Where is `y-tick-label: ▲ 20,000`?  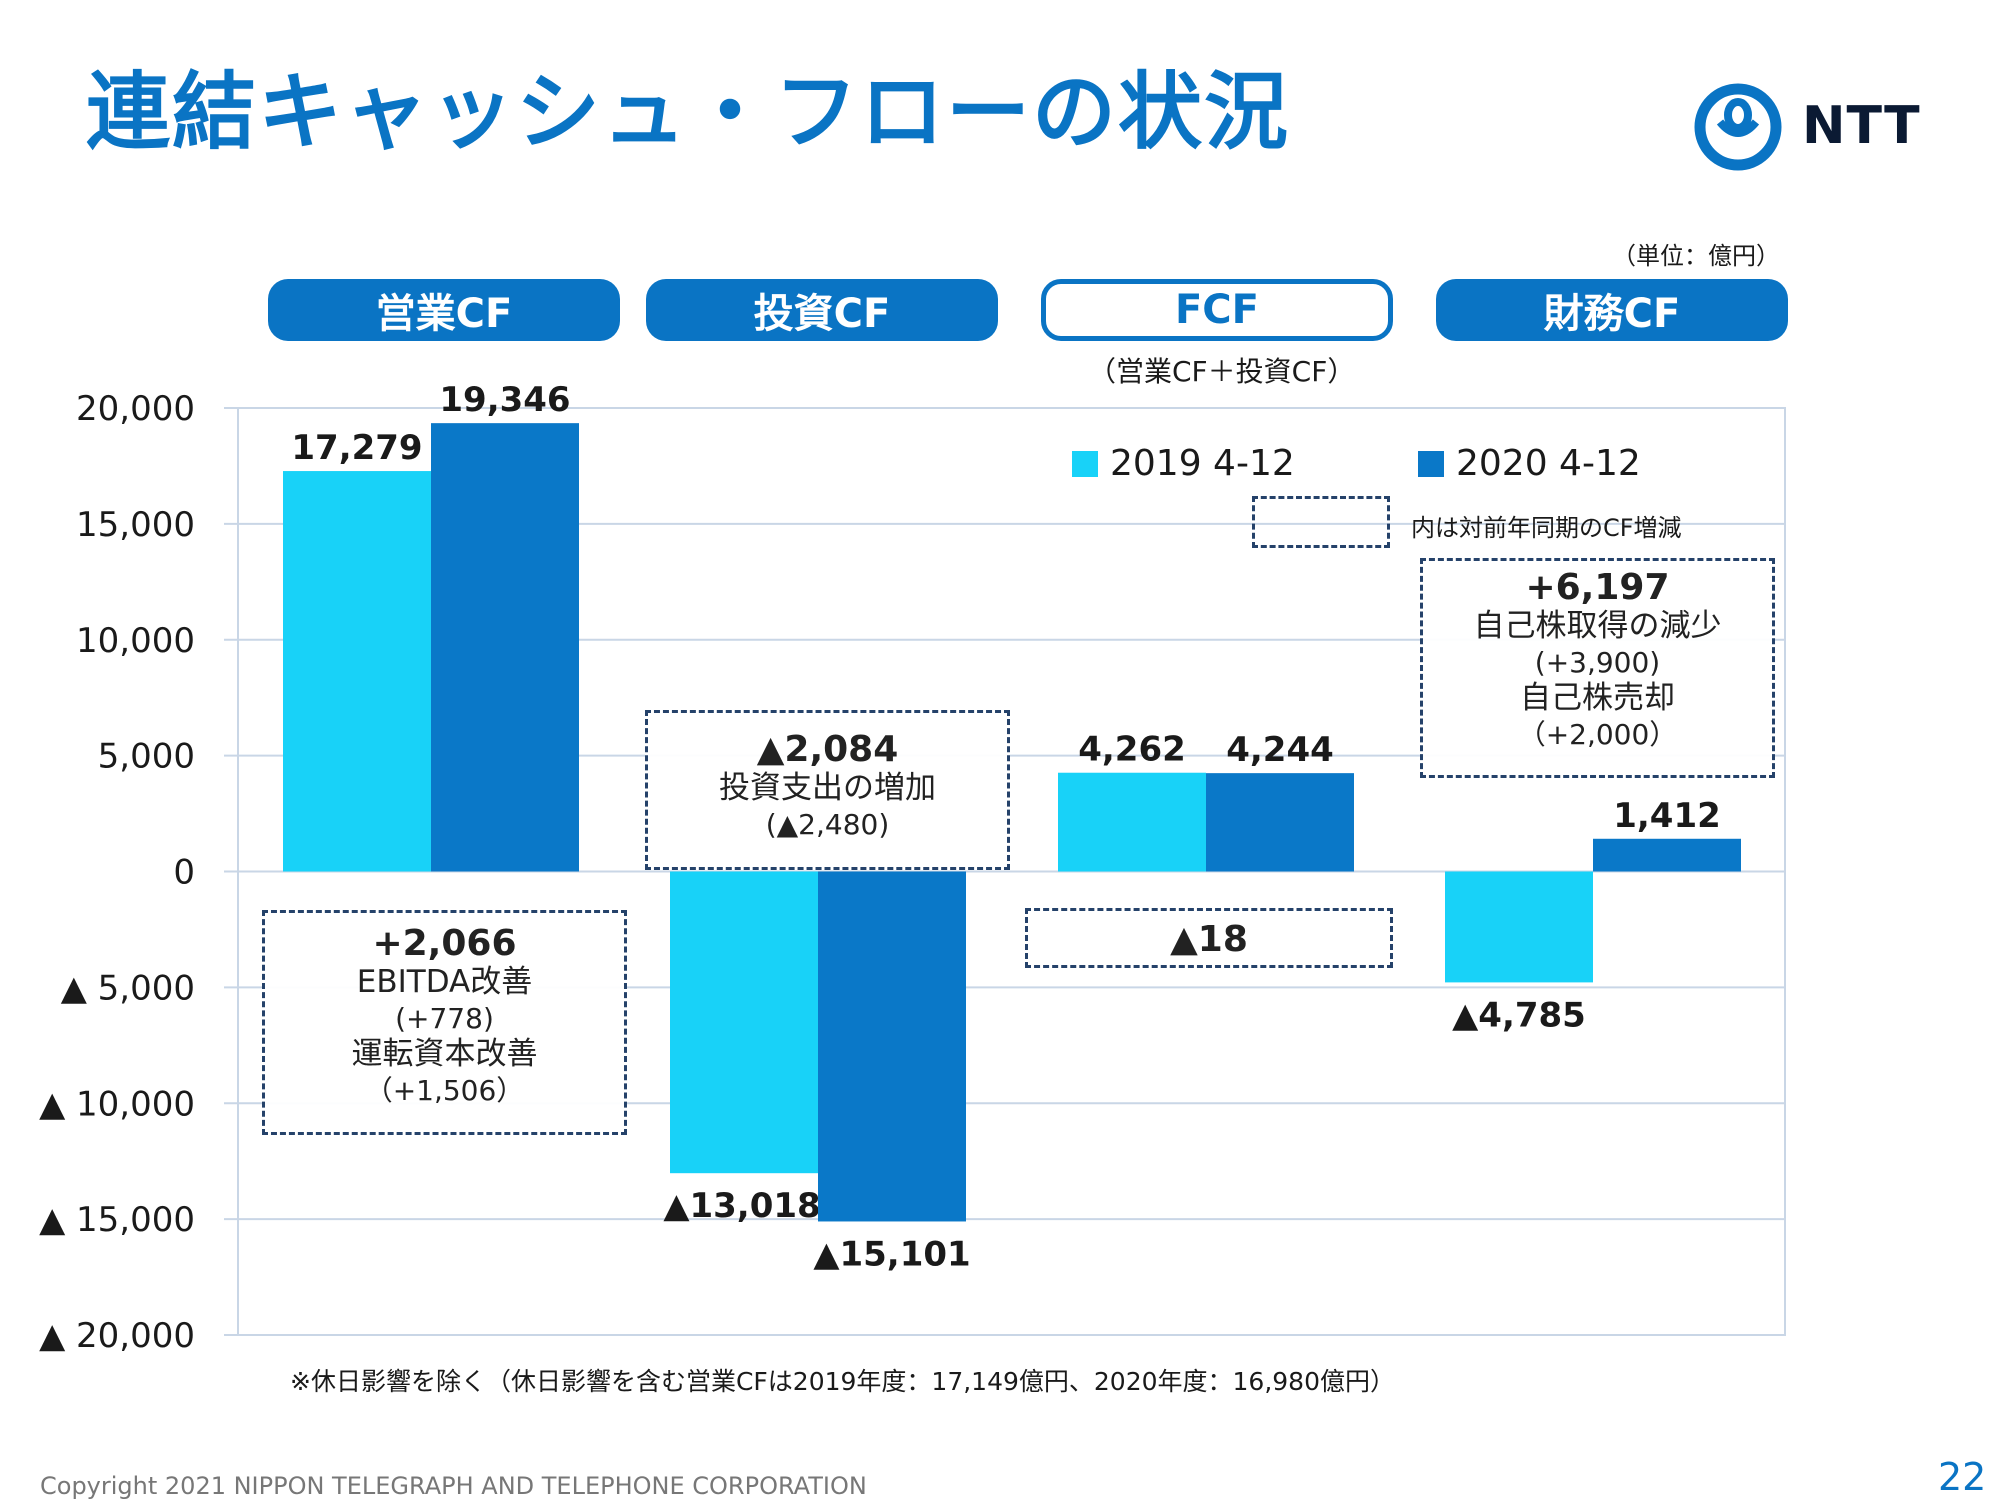
y-tick-label: ▲ 20,000 is located at coordinates (117, 1336).